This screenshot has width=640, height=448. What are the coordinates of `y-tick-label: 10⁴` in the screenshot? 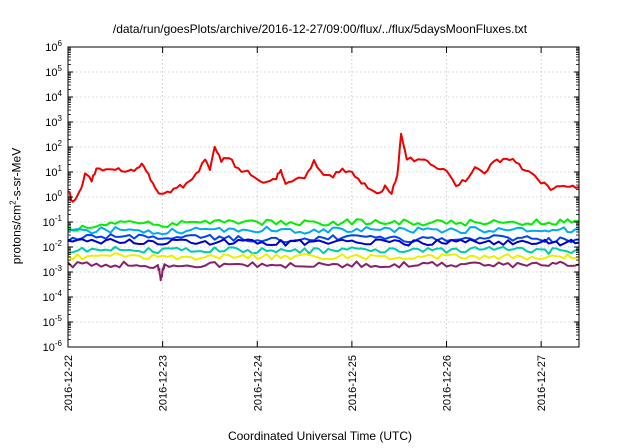 It's located at (53, 96).